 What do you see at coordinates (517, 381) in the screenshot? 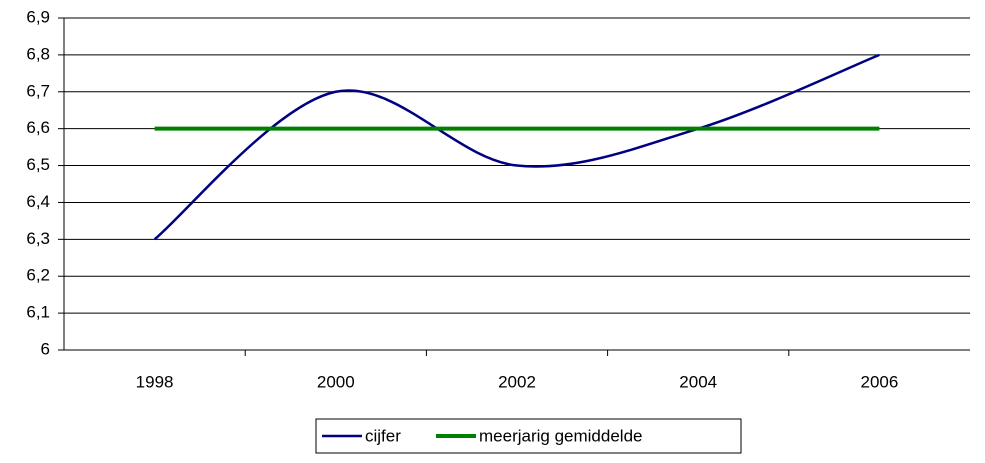
I see `x-tick-label: 2002` at bounding box center [517, 381].